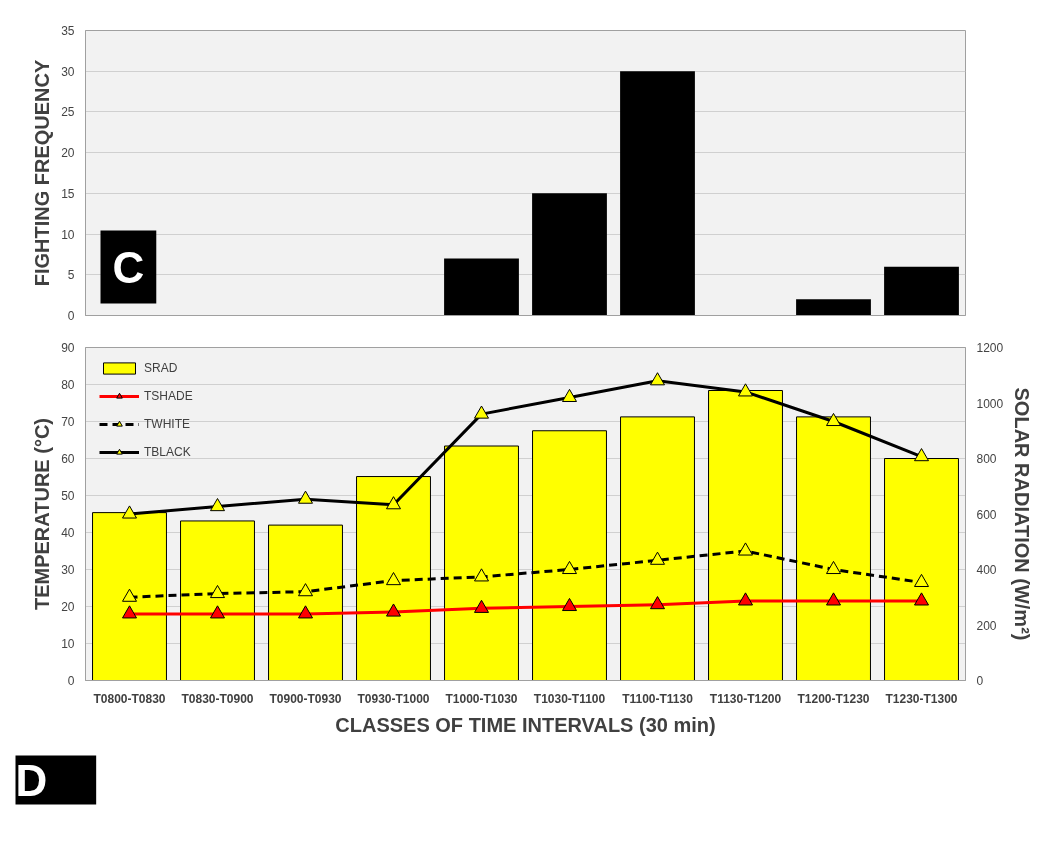  What do you see at coordinates (68, 31) in the screenshot?
I see `y-tick-label: 35` at bounding box center [68, 31].